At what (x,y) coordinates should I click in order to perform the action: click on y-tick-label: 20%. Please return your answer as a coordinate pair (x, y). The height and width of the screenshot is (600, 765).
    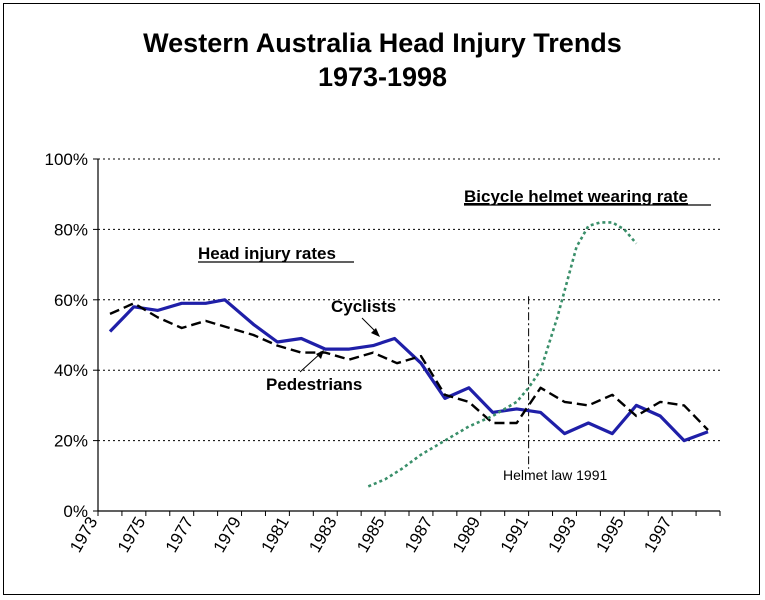
    Looking at the image, I should click on (71, 441).